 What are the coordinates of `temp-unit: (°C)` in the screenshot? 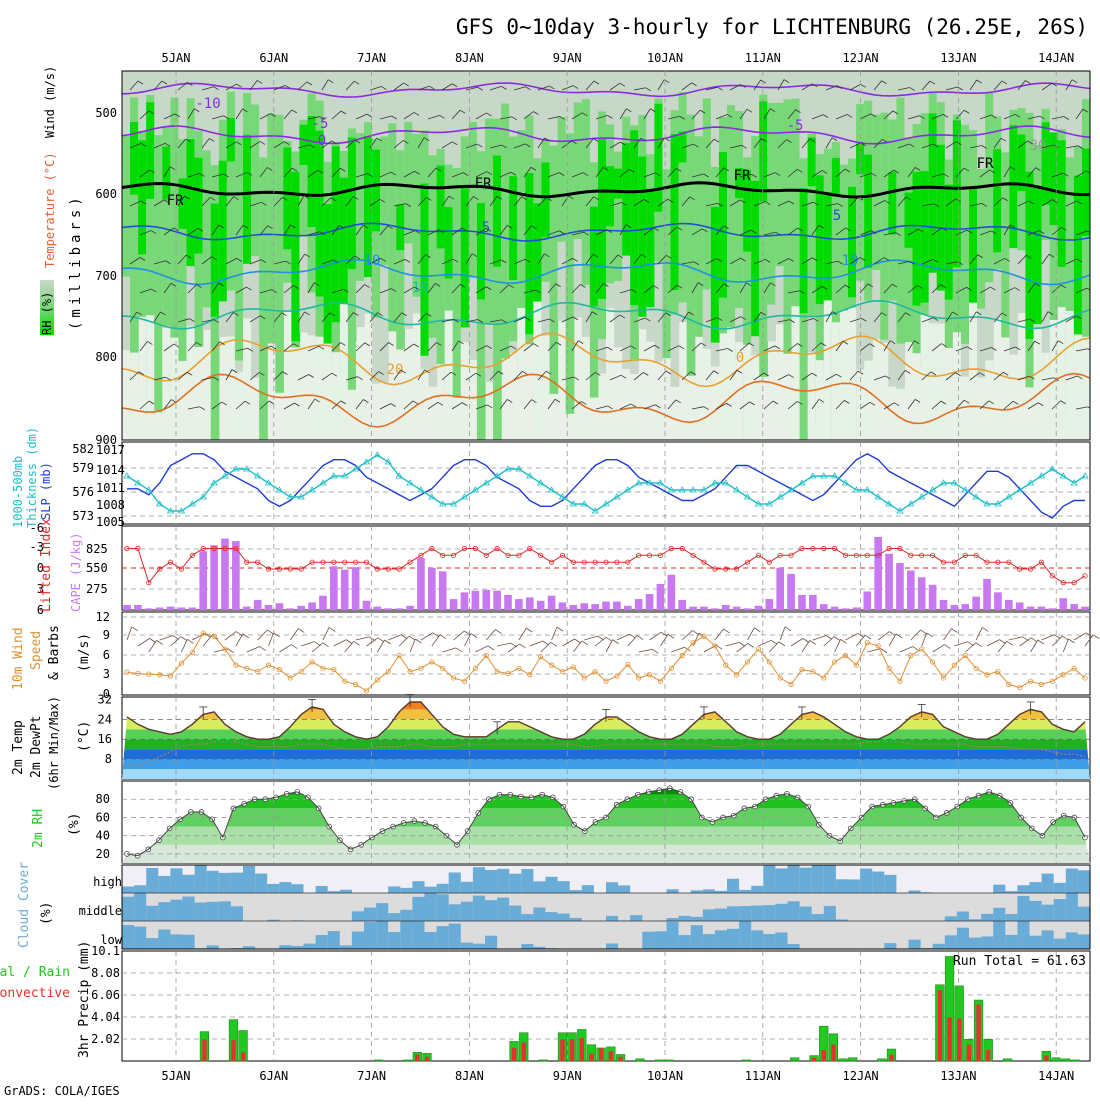 It's located at (84, 736).